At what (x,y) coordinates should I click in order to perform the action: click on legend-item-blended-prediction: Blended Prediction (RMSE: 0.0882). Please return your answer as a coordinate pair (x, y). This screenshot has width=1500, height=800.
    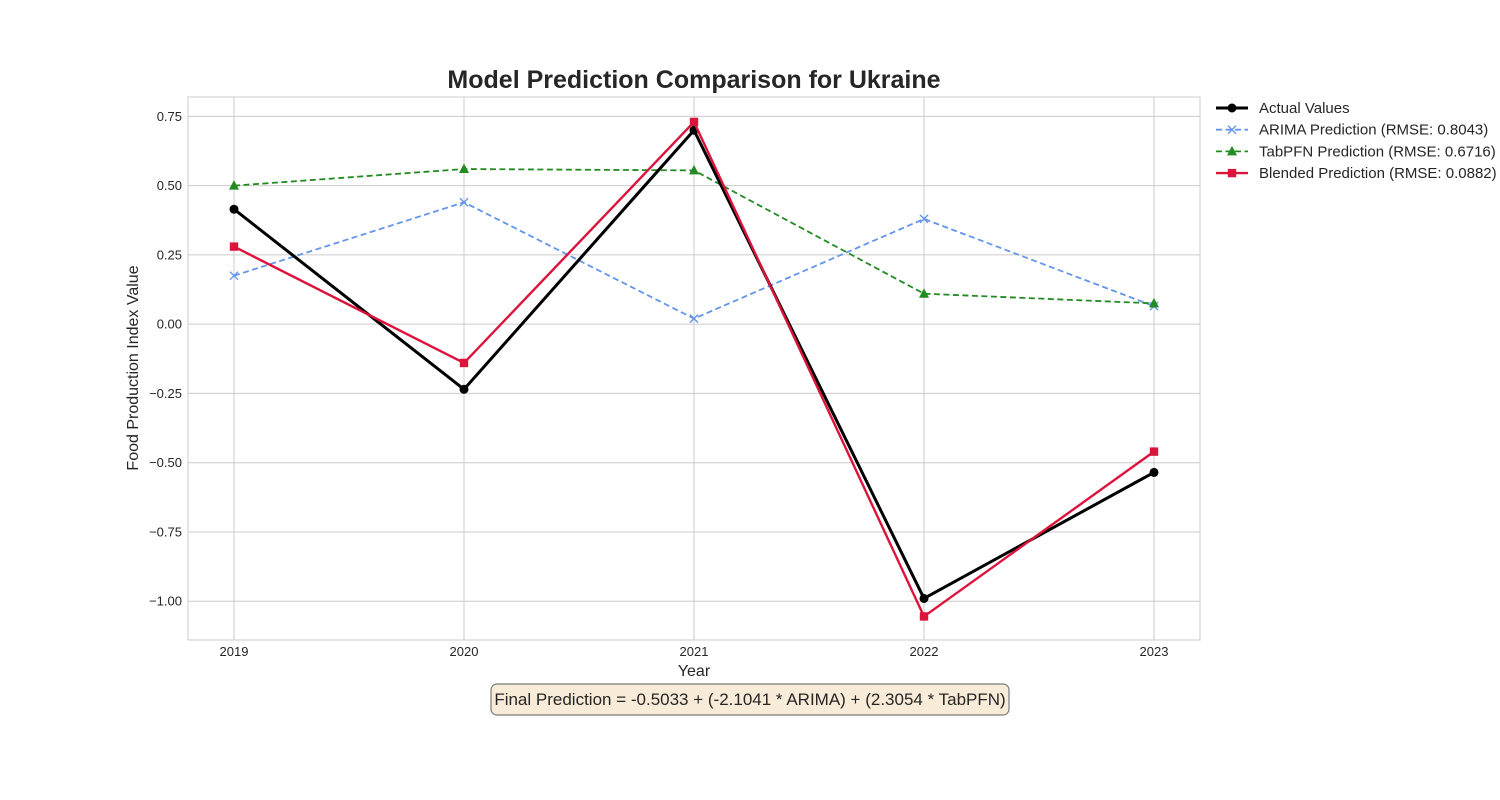
    Looking at the image, I should click on (1356, 173).